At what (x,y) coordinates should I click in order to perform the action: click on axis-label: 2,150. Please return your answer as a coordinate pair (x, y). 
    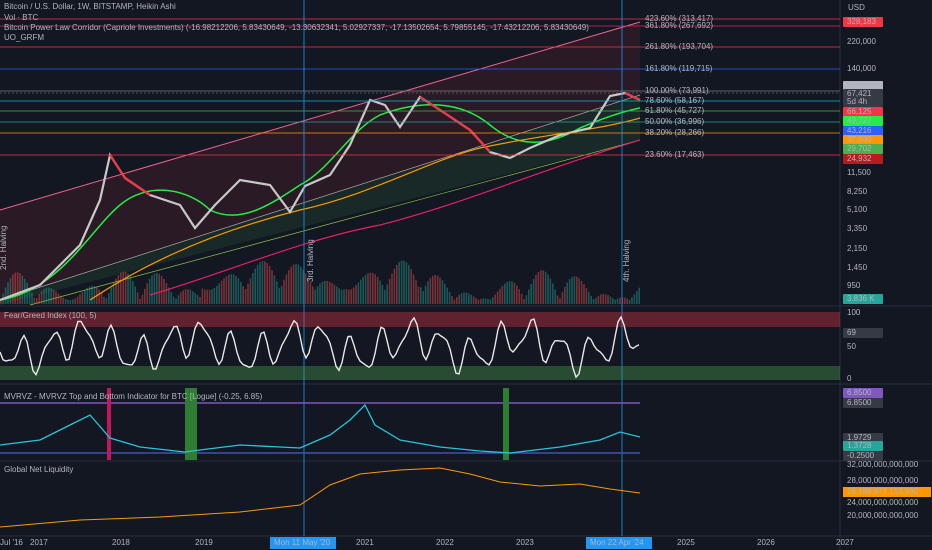
    Looking at the image, I should click on (857, 248).